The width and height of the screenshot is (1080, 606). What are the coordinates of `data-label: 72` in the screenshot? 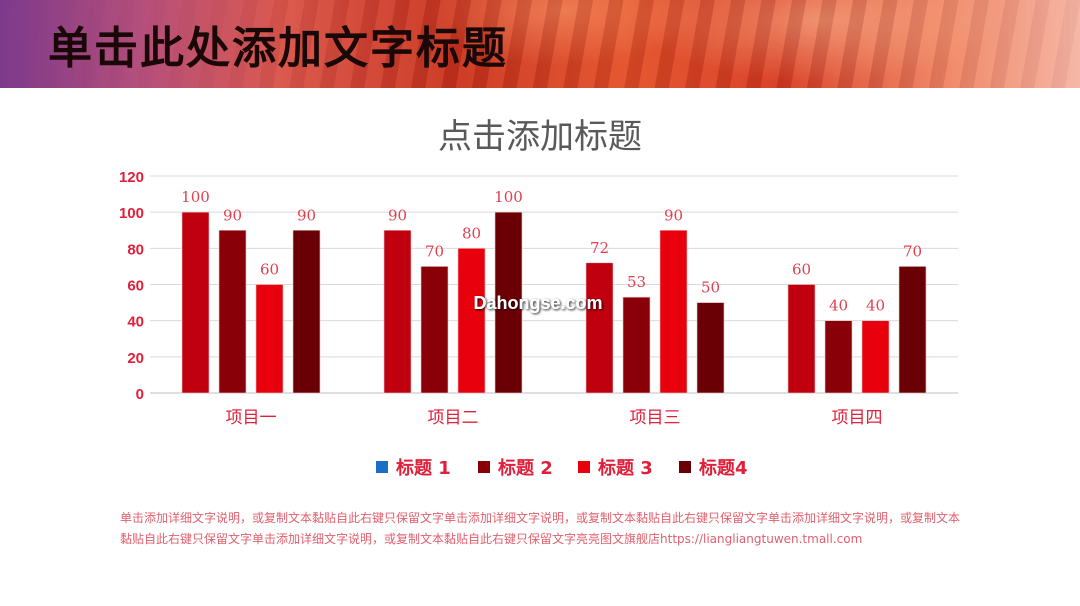 It's located at (599, 248).